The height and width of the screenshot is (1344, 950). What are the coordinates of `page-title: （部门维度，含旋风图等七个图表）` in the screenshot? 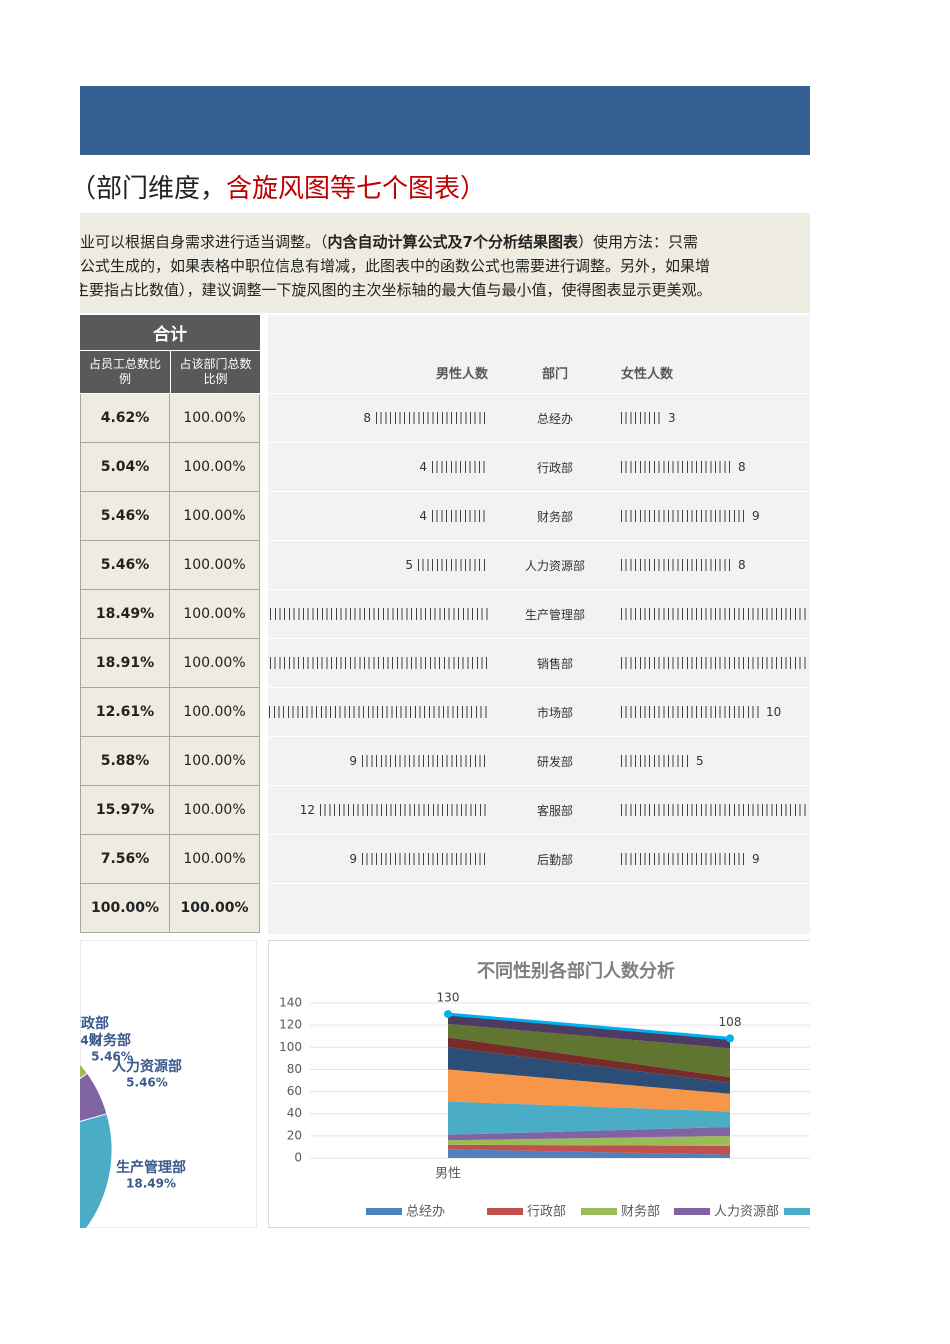 It's located at (283, 186).